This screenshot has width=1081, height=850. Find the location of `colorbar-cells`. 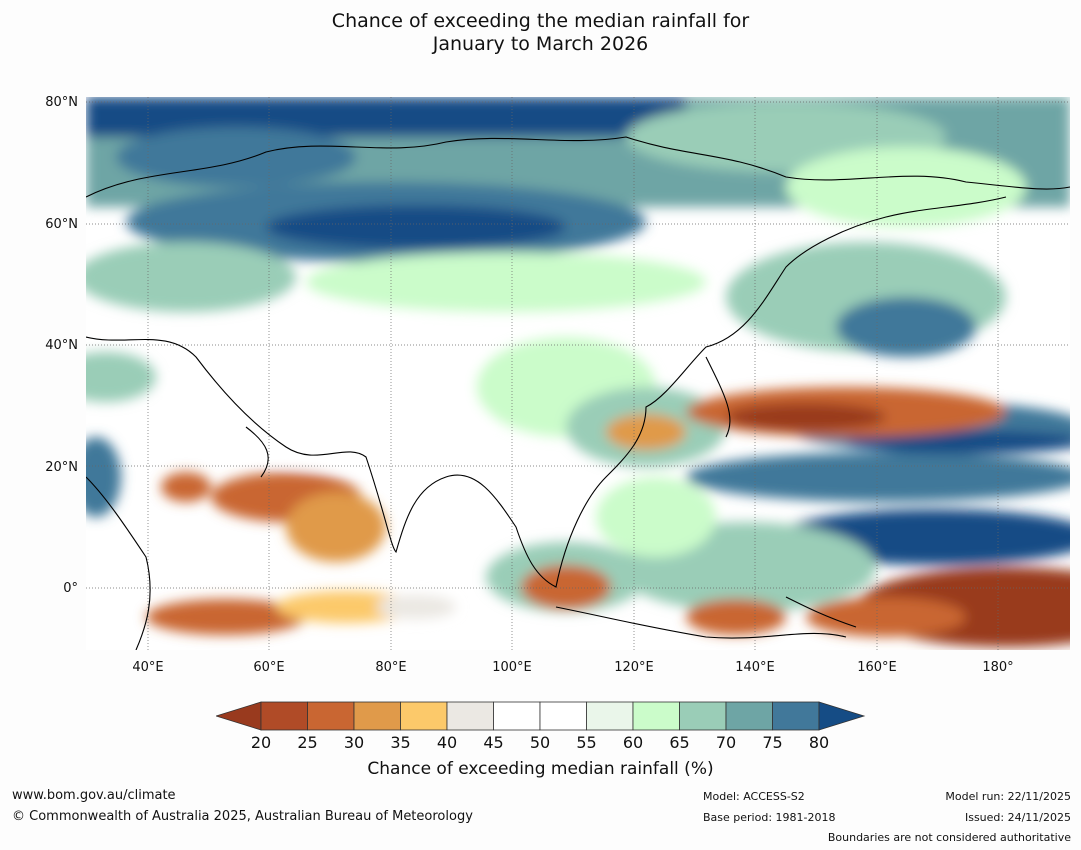

colorbar-cells is located at coordinates (541, 716).